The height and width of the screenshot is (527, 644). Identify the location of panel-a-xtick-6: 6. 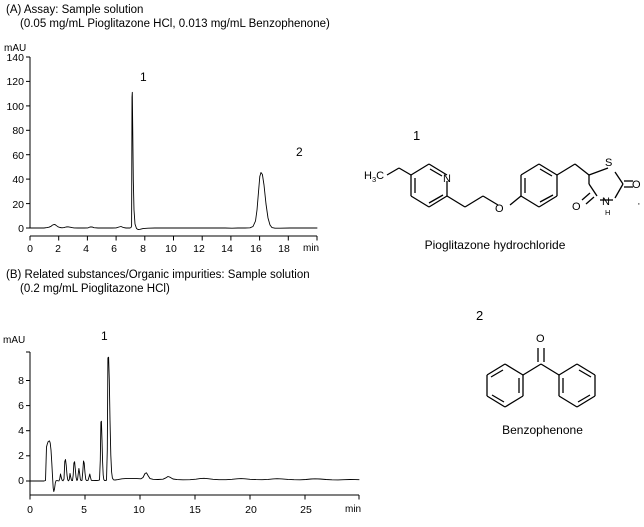
(114, 249).